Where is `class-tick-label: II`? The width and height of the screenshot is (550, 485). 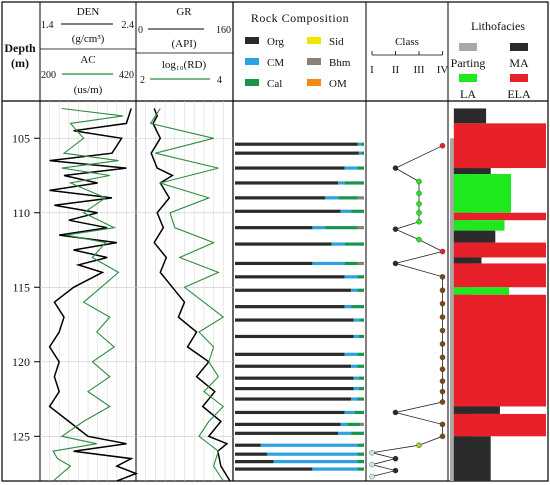 class-tick-label: II is located at coordinates (396, 70).